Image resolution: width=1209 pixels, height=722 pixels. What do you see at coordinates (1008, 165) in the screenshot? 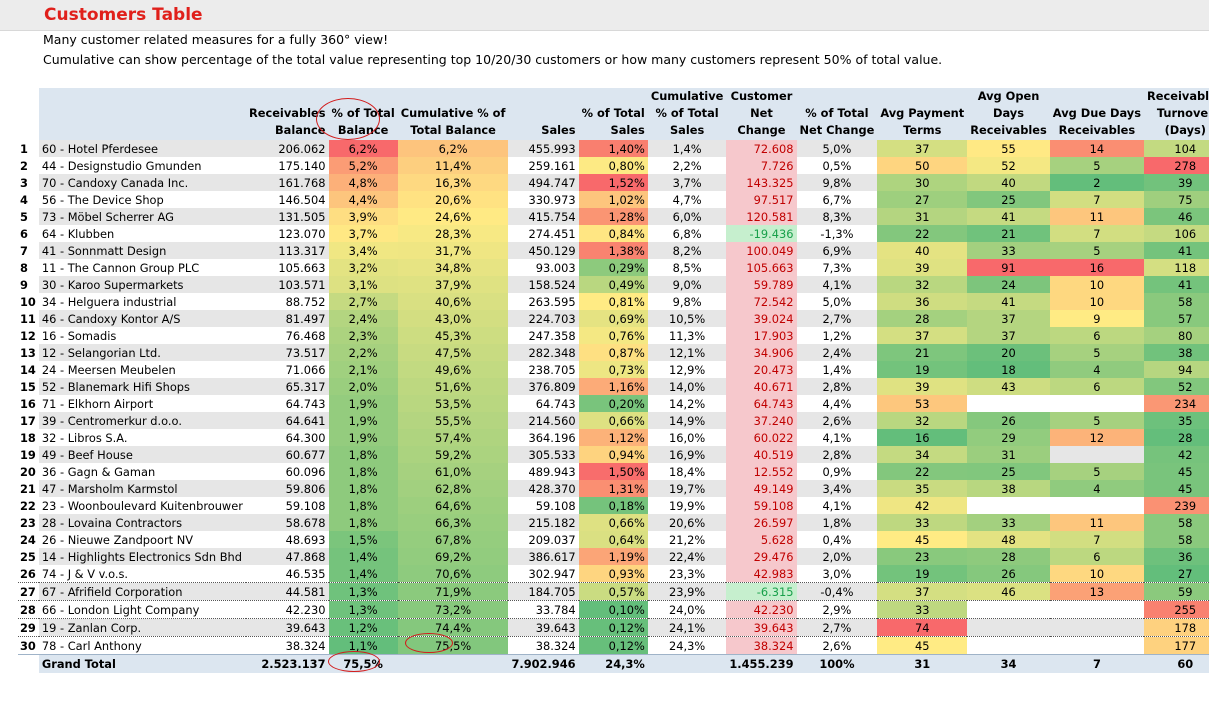
I see `open-days: 52` at bounding box center [1008, 165].